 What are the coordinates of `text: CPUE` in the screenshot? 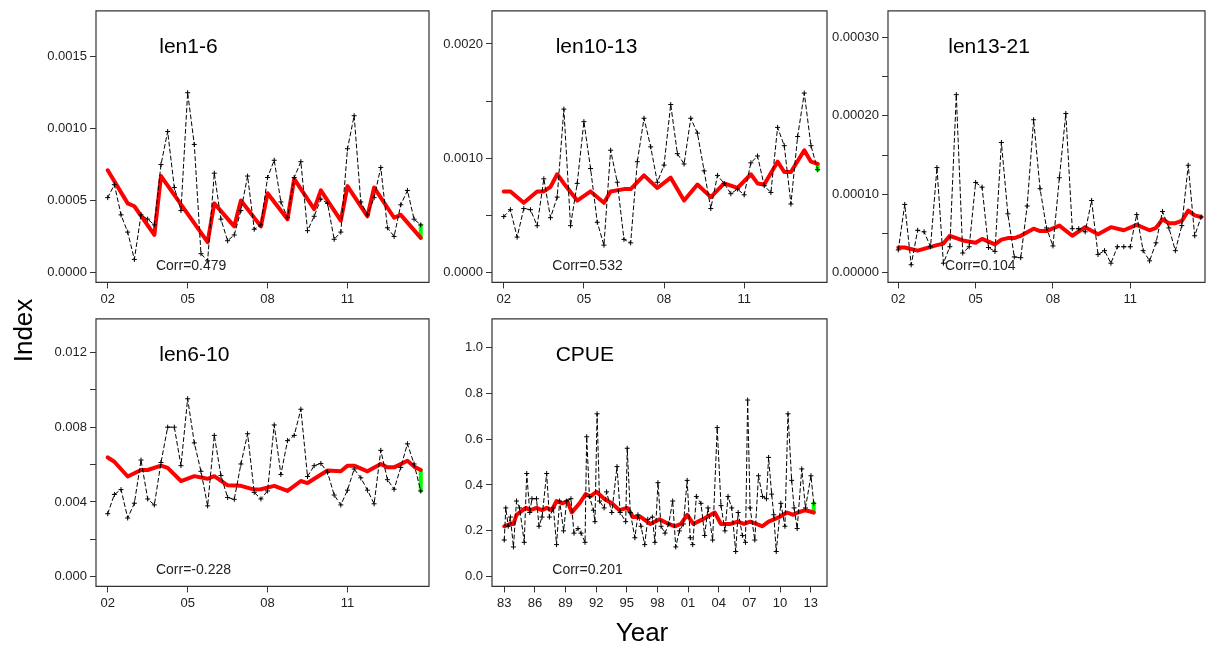 It's located at (585, 353).